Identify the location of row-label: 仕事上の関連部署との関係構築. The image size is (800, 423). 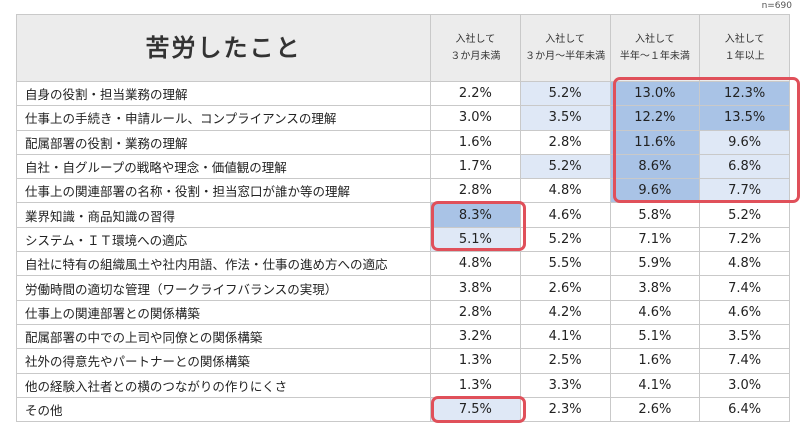
(223, 312).